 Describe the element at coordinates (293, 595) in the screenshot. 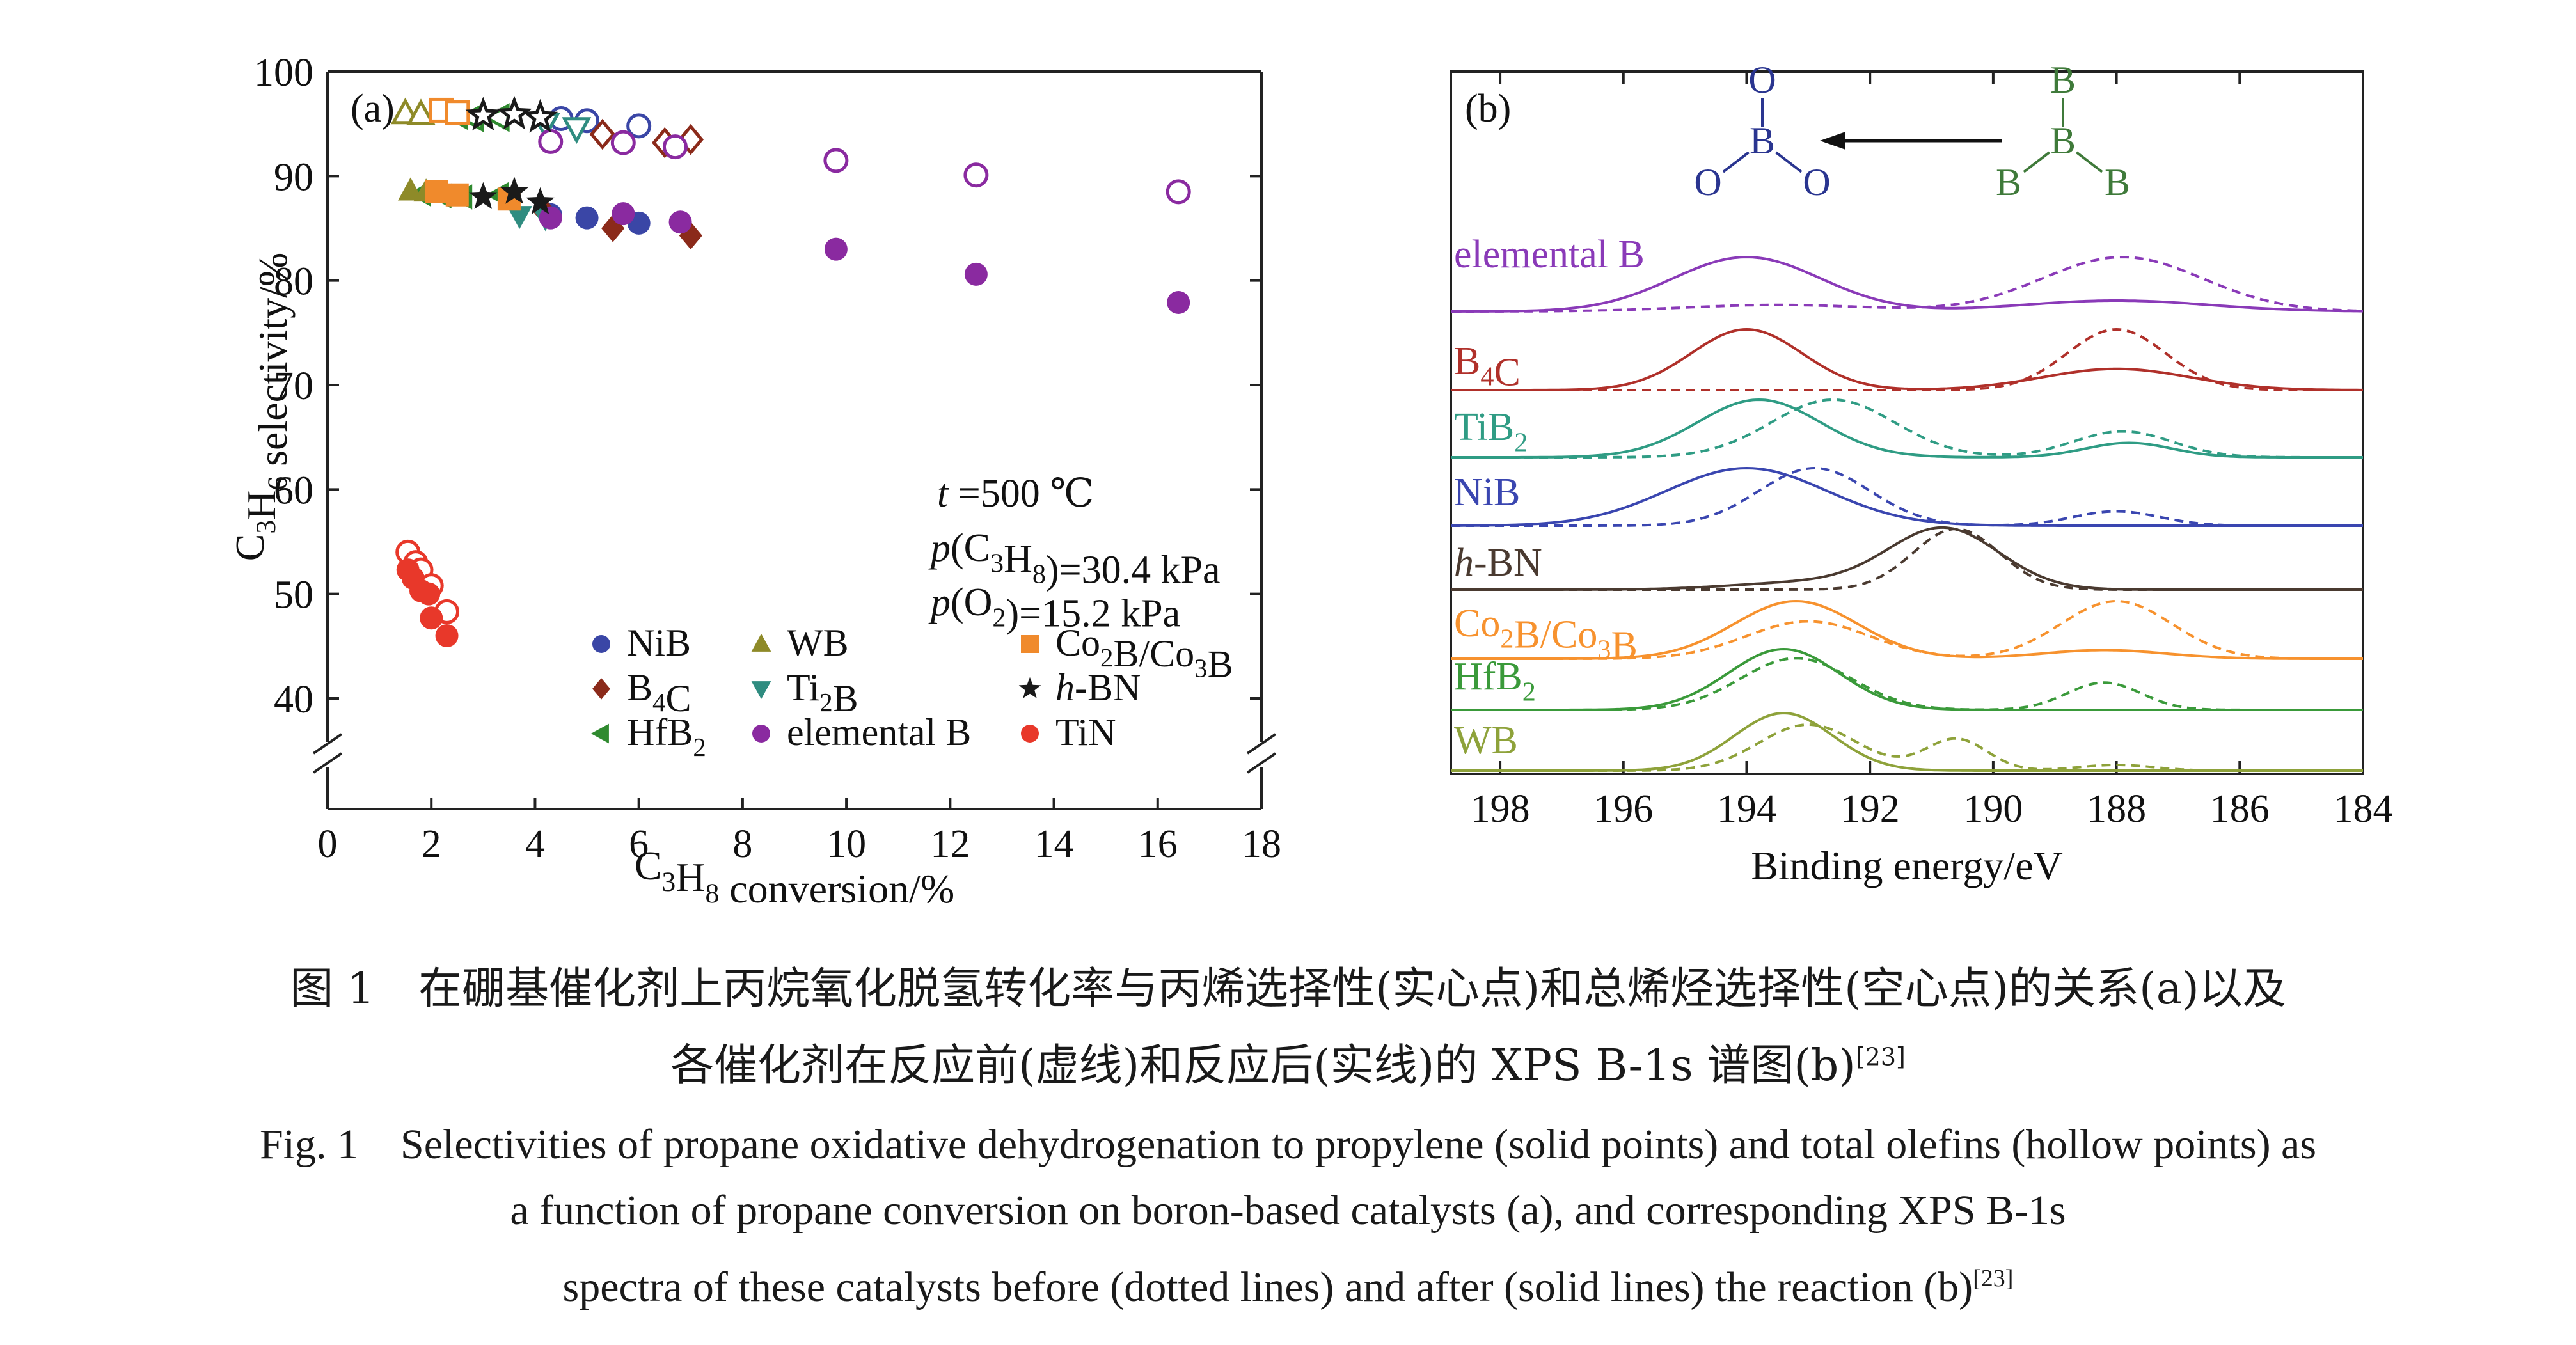

I see `y-tick-label: 50` at that location.